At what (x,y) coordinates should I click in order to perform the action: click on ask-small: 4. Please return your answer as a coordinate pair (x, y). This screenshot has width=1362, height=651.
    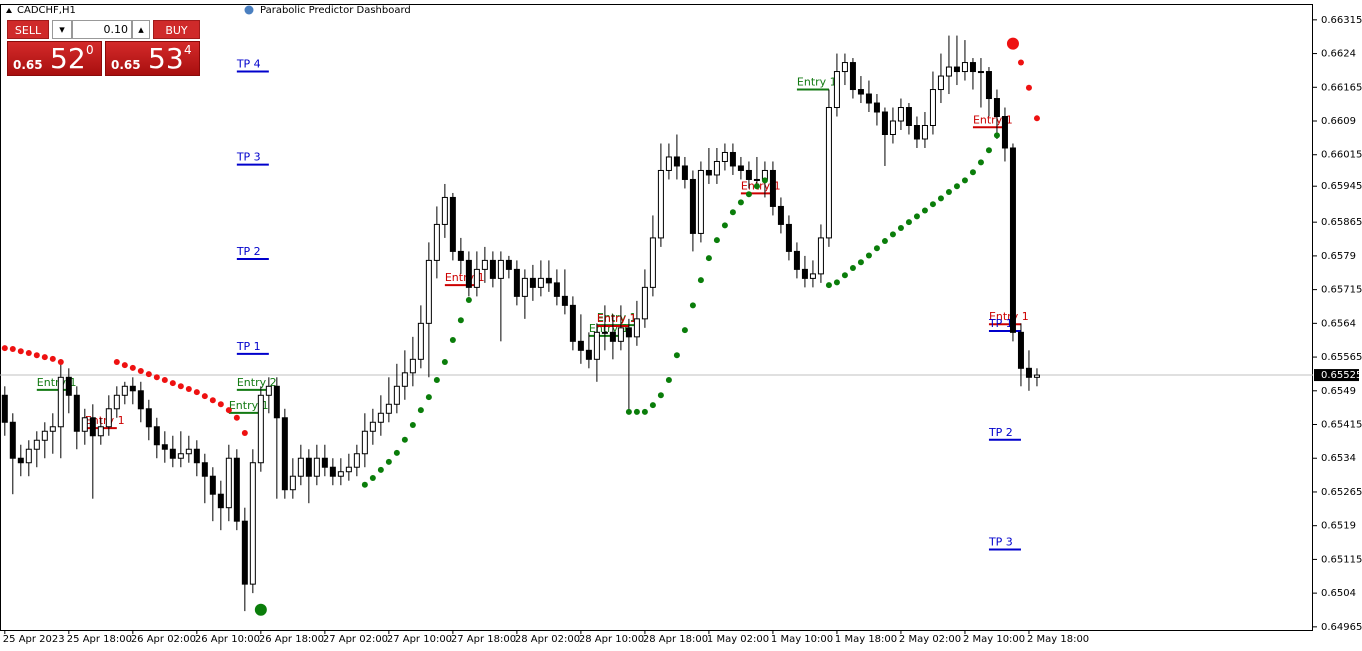
    Looking at the image, I should click on (188, 50).